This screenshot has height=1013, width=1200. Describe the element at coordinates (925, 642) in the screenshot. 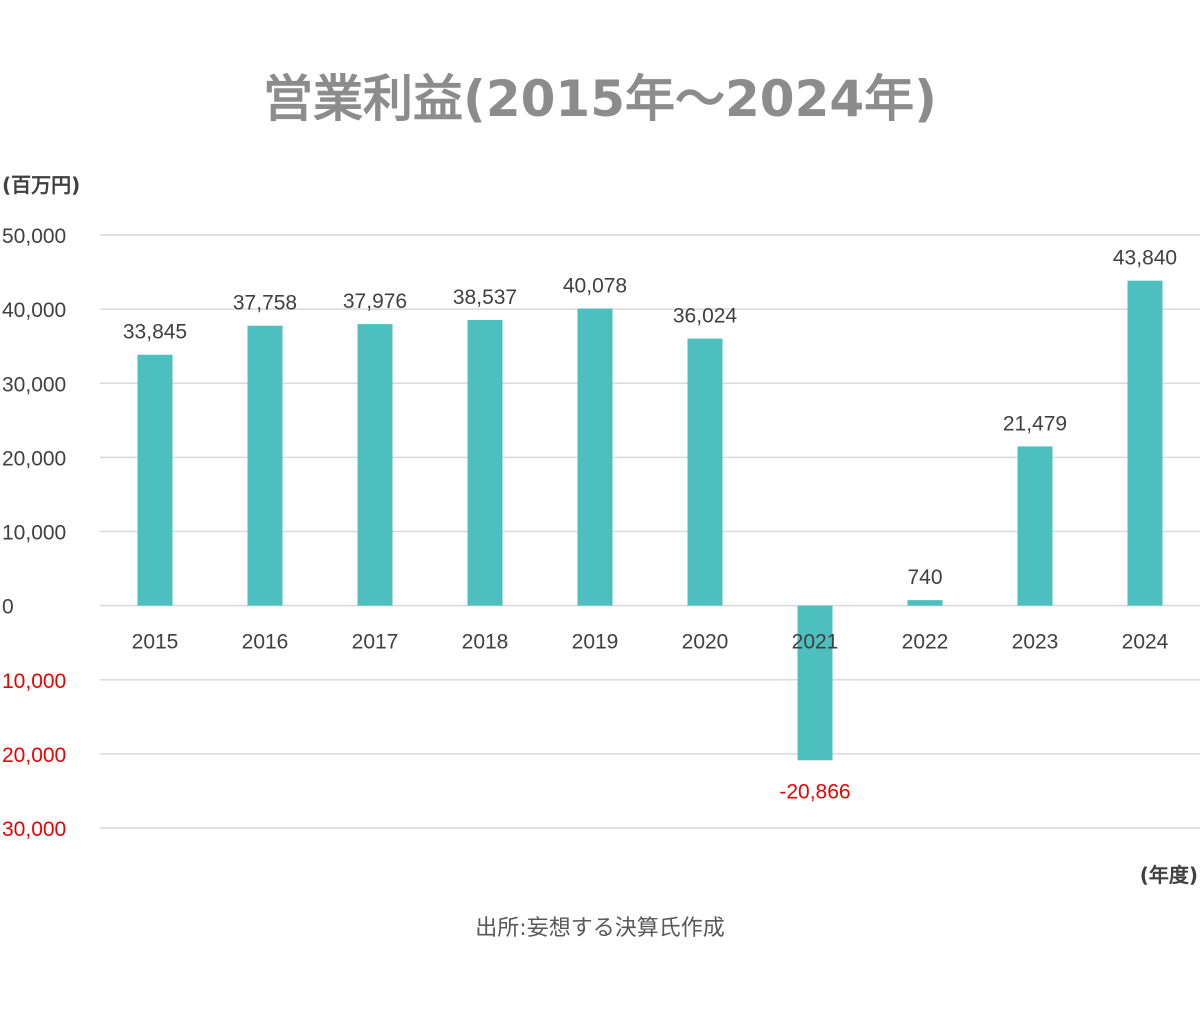

I see `x-tick-label: 2022` at that location.